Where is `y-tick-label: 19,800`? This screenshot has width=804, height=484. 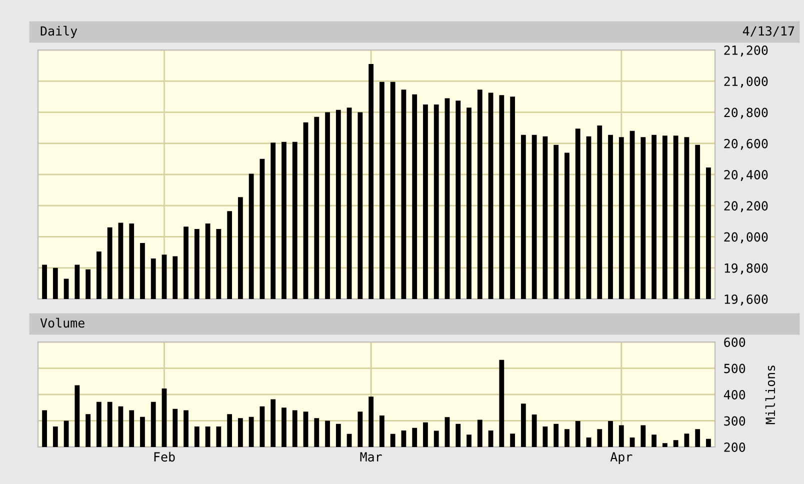
y-tick-label: 19,800 is located at coordinates (746, 268).